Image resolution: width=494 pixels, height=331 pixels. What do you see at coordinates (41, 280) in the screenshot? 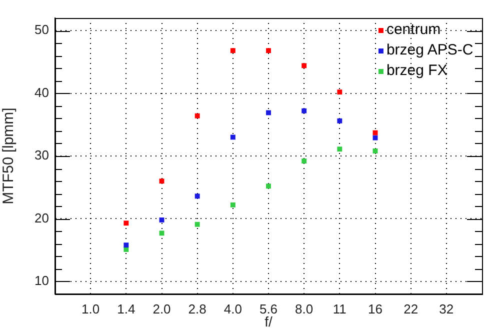
I see `y-tick-label: 10` at bounding box center [41, 280].